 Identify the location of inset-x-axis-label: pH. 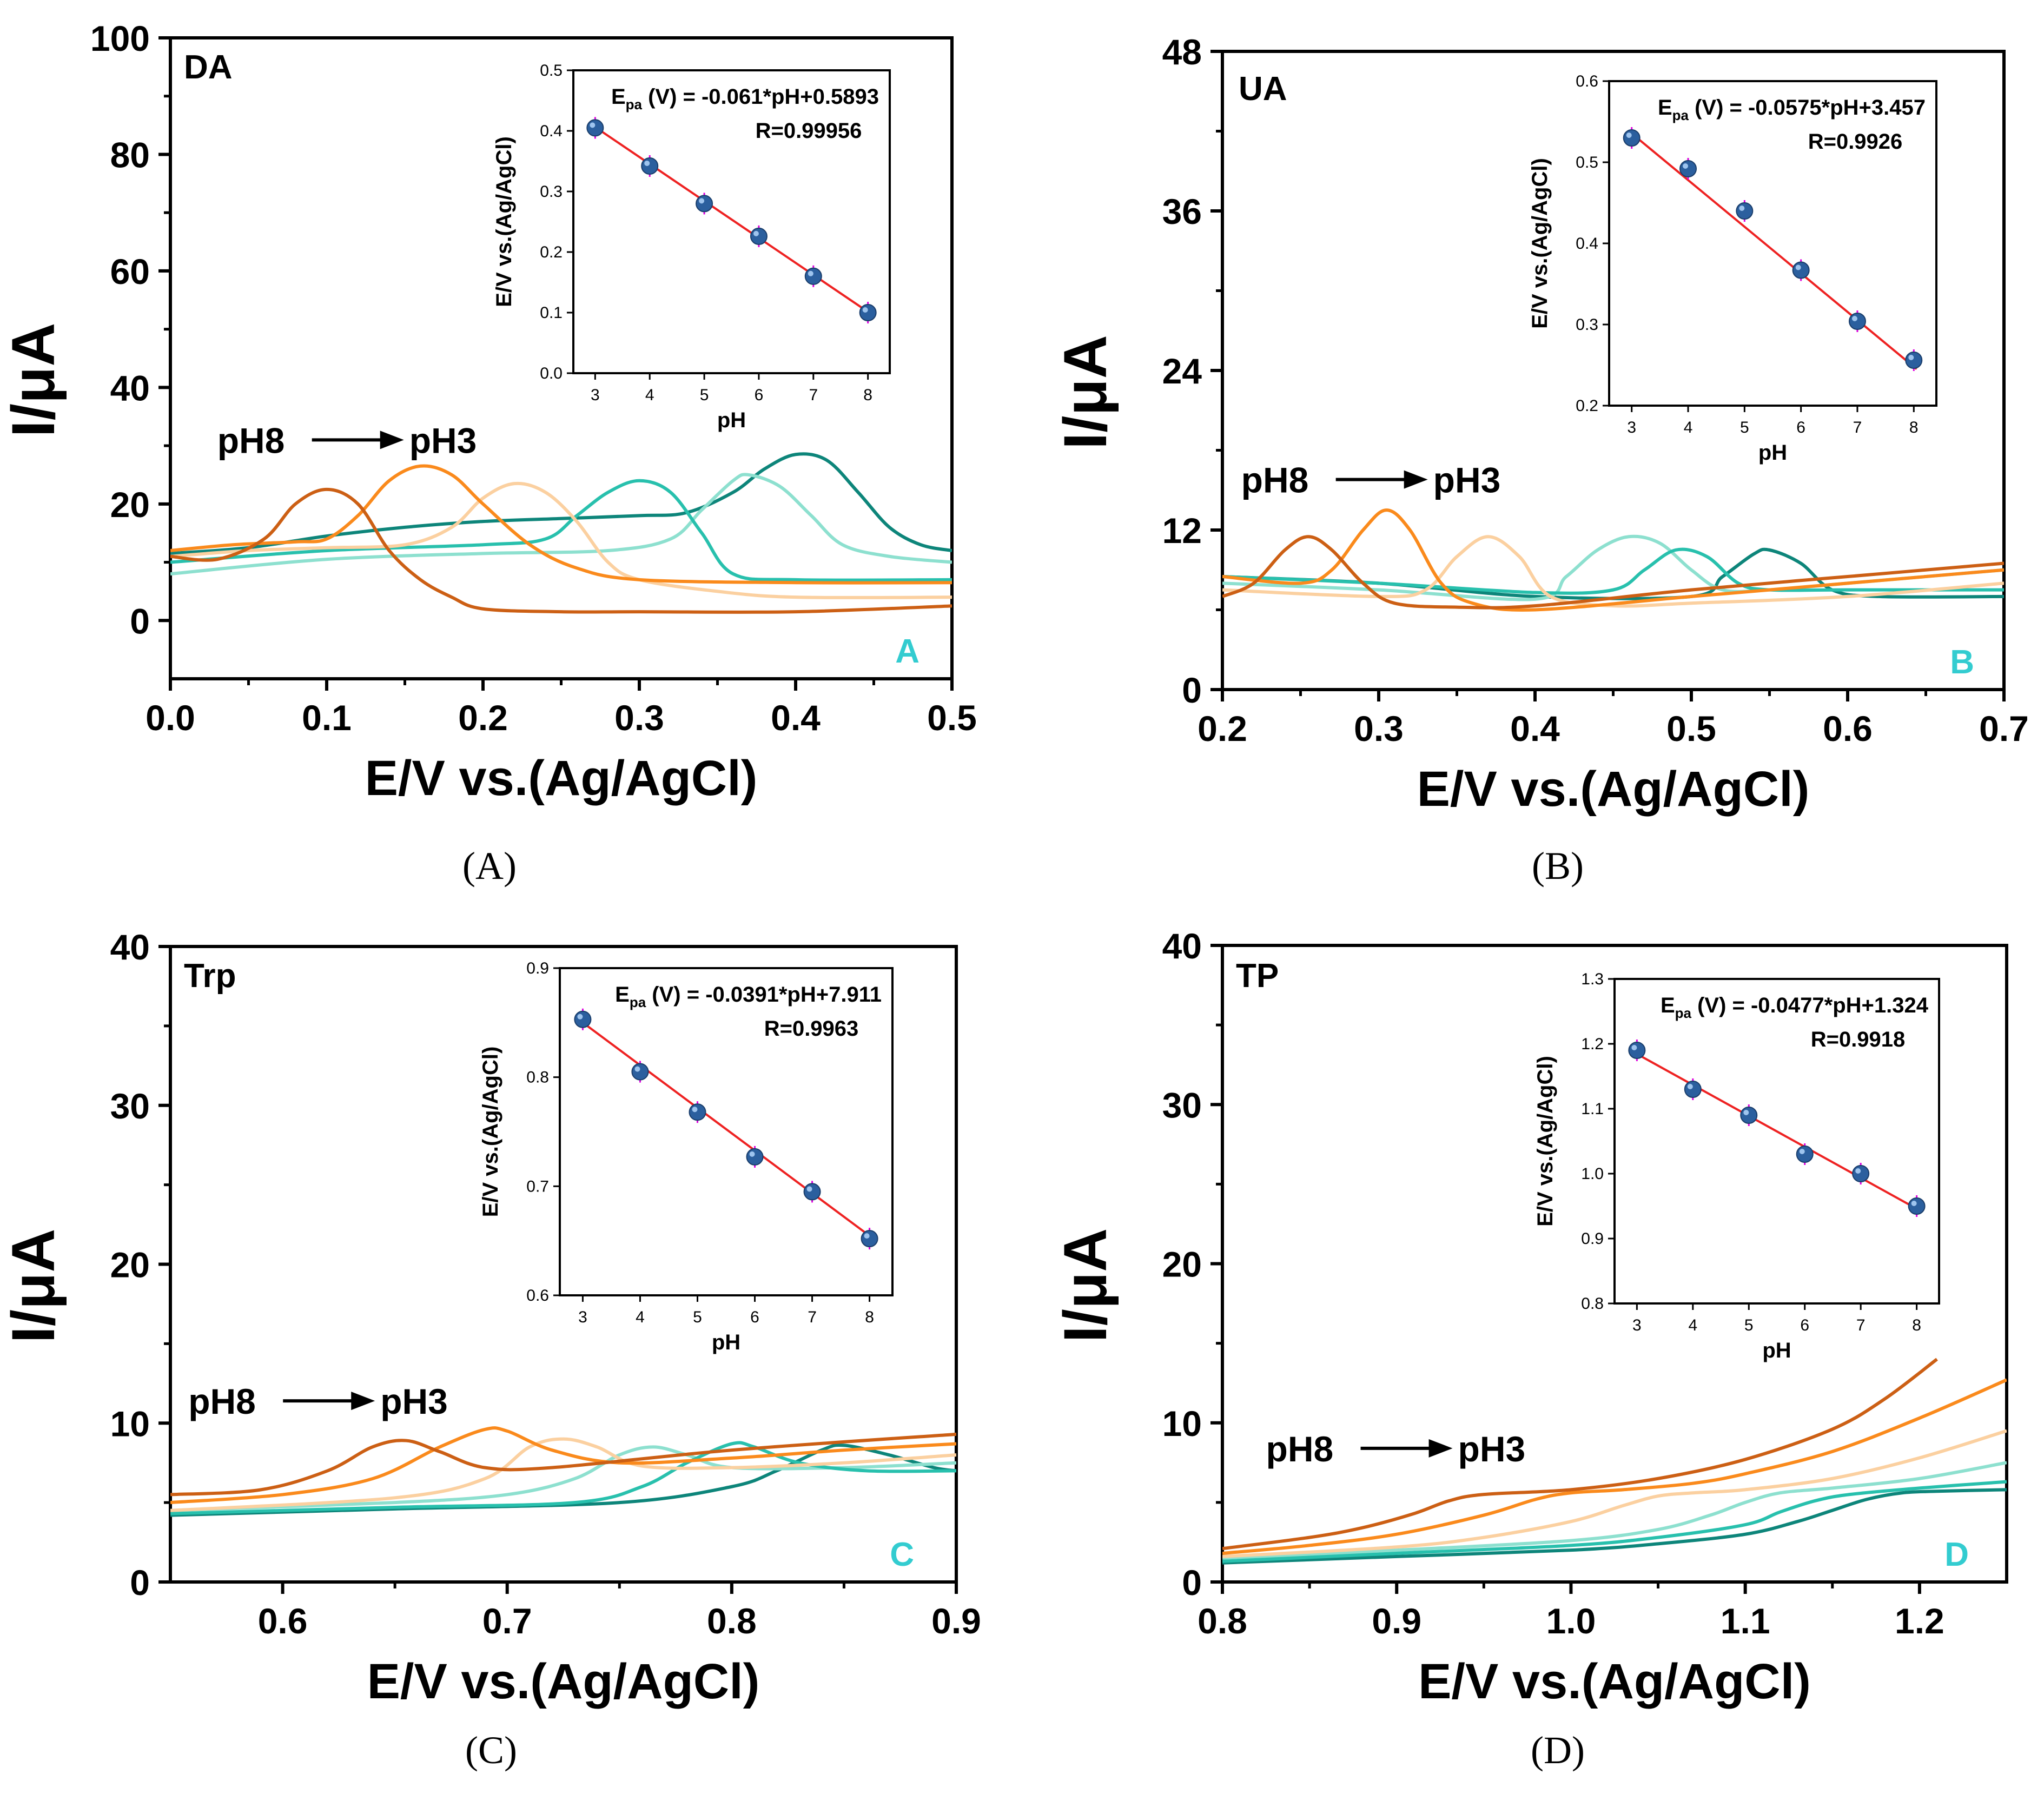
(726, 1342).